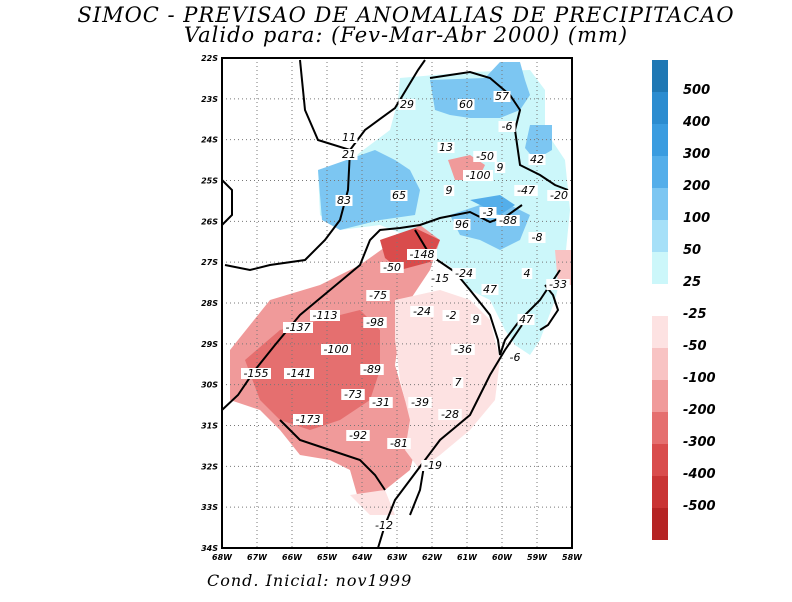  Describe the element at coordinates (699, 474) in the screenshot. I see `legend-label-negative: -400` at that location.